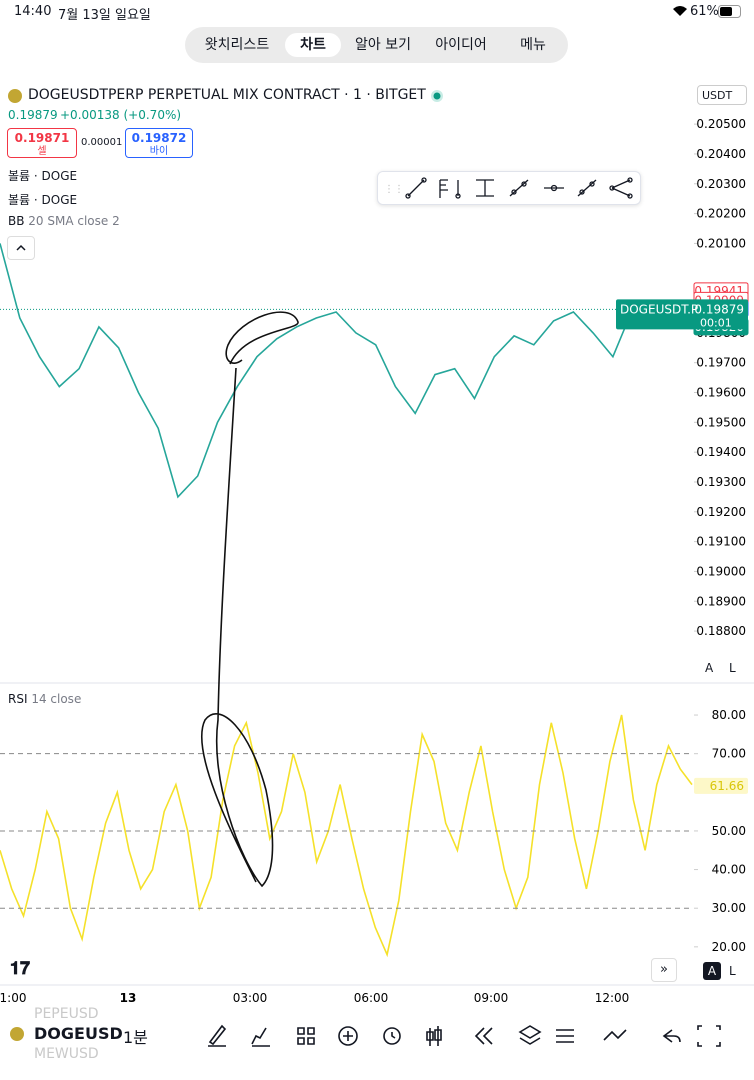 The image size is (754, 1080). What do you see at coordinates (42, 151) in the screenshot?
I see `sell-label: 셀` at bounding box center [42, 151].